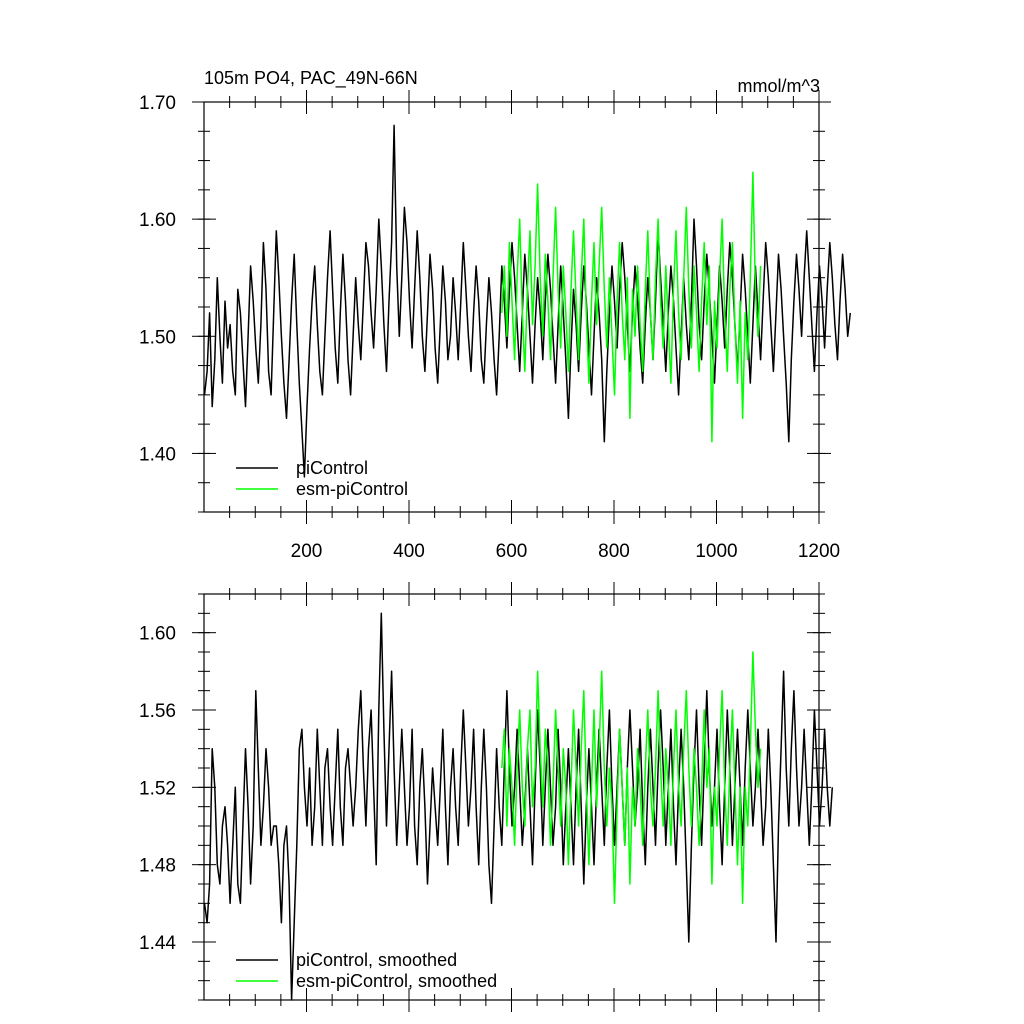  What do you see at coordinates (307, 551) in the screenshot?
I see `x-tick-label: 200` at bounding box center [307, 551].